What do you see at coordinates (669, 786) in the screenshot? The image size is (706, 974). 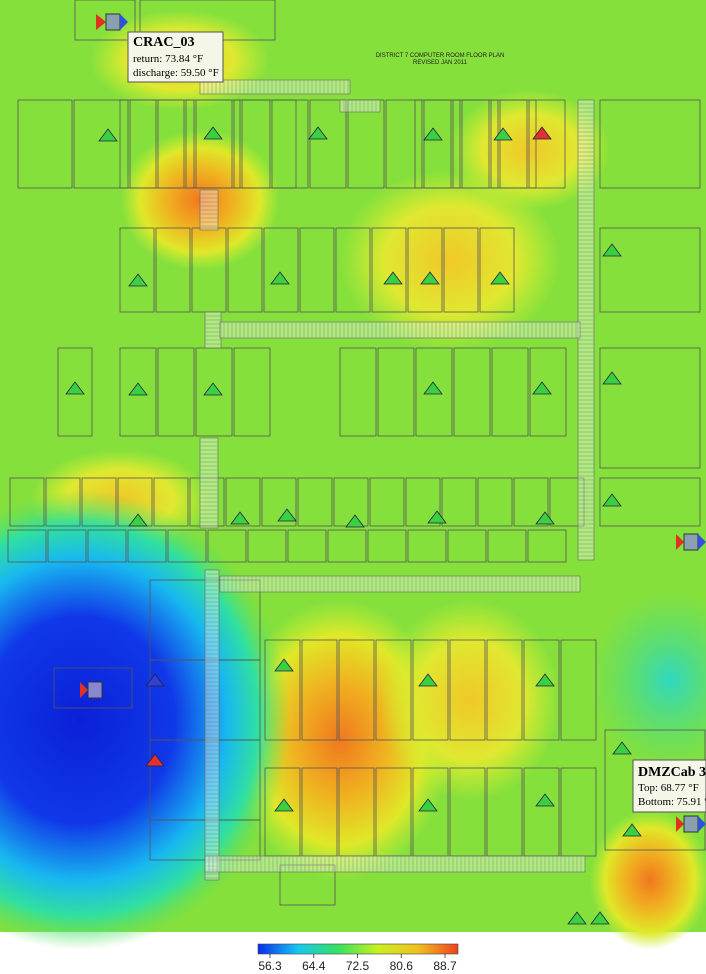 I see `tooltip: DMZCab 3 Top: 68.77 °F Bottom: 75.91 °F` at bounding box center [669, 786].